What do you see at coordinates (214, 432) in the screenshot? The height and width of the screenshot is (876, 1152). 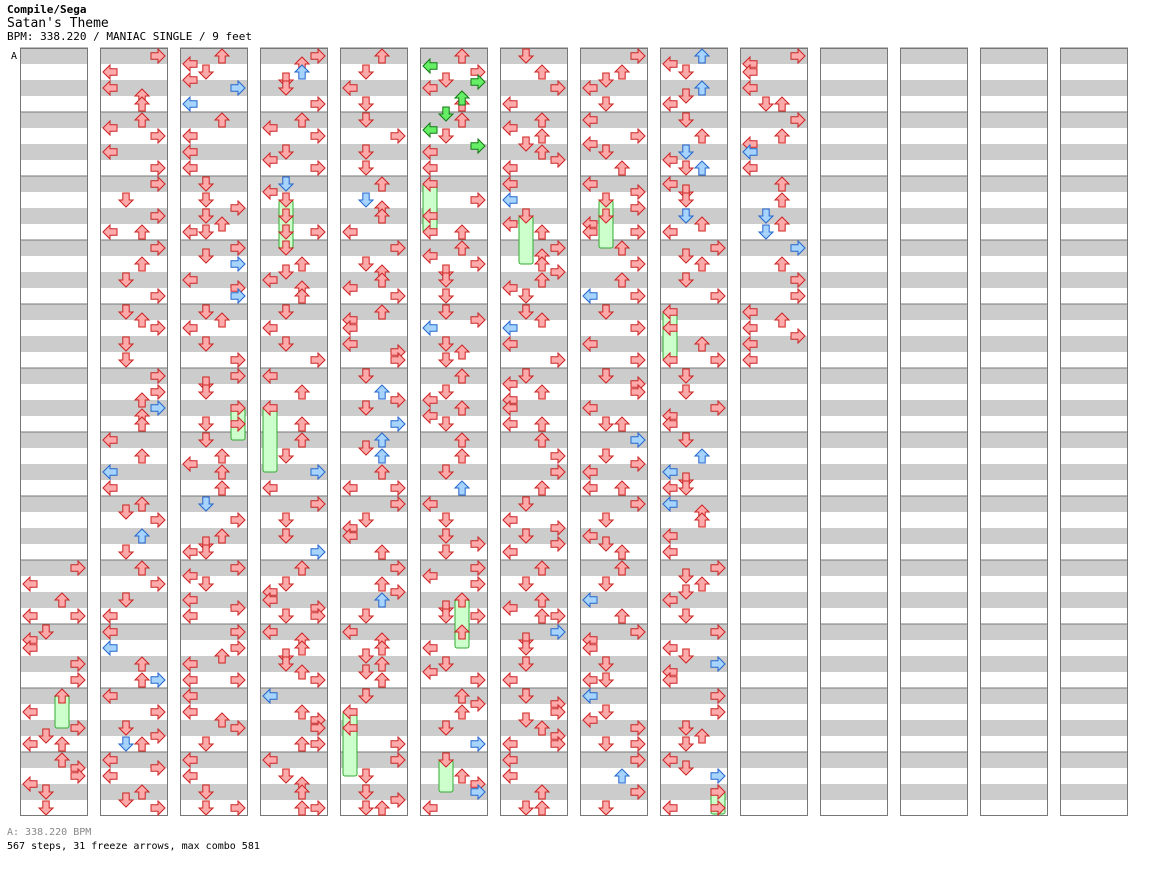 I see `column-border` at bounding box center [214, 432].